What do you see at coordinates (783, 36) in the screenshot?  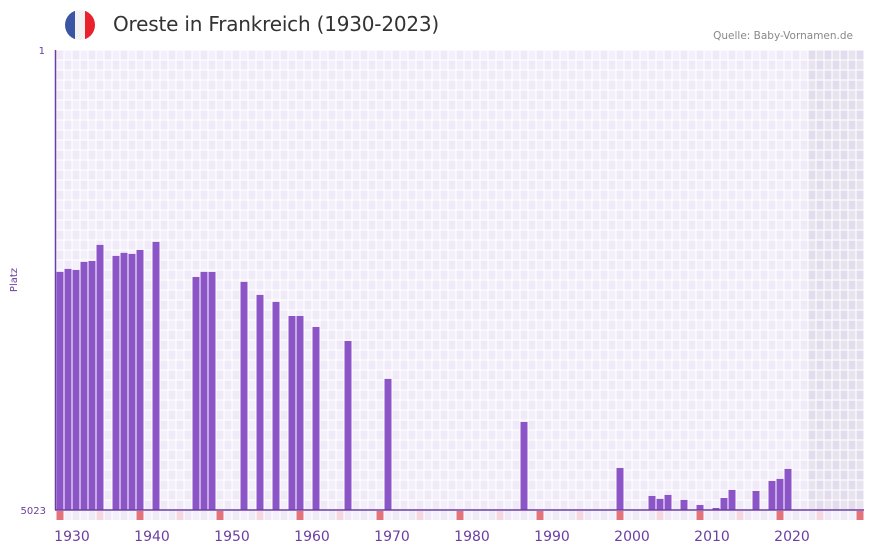 I see `source-link: Quelle: Baby-Vornamen.de` at bounding box center [783, 36].